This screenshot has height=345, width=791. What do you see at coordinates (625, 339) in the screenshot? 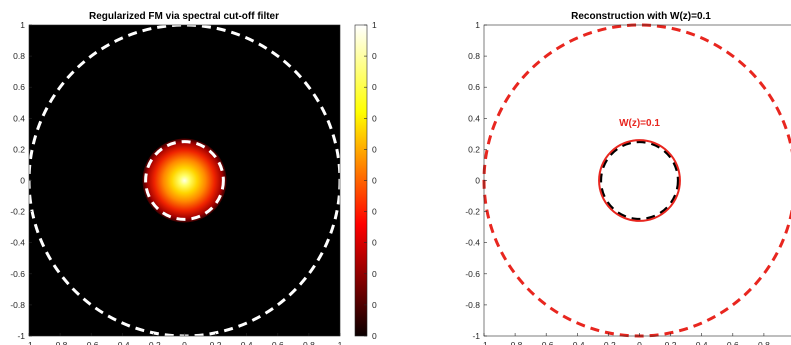
I see `right-x-ticks: -1-0.8-0.6-0.4-0.200.20.40.60.81` at bounding box center [625, 339].